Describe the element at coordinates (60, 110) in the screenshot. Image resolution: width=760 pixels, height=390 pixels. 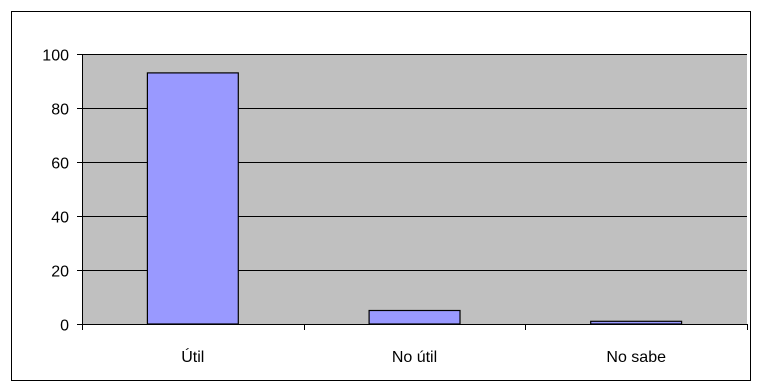
I see `y-tick-label: 80` at that location.